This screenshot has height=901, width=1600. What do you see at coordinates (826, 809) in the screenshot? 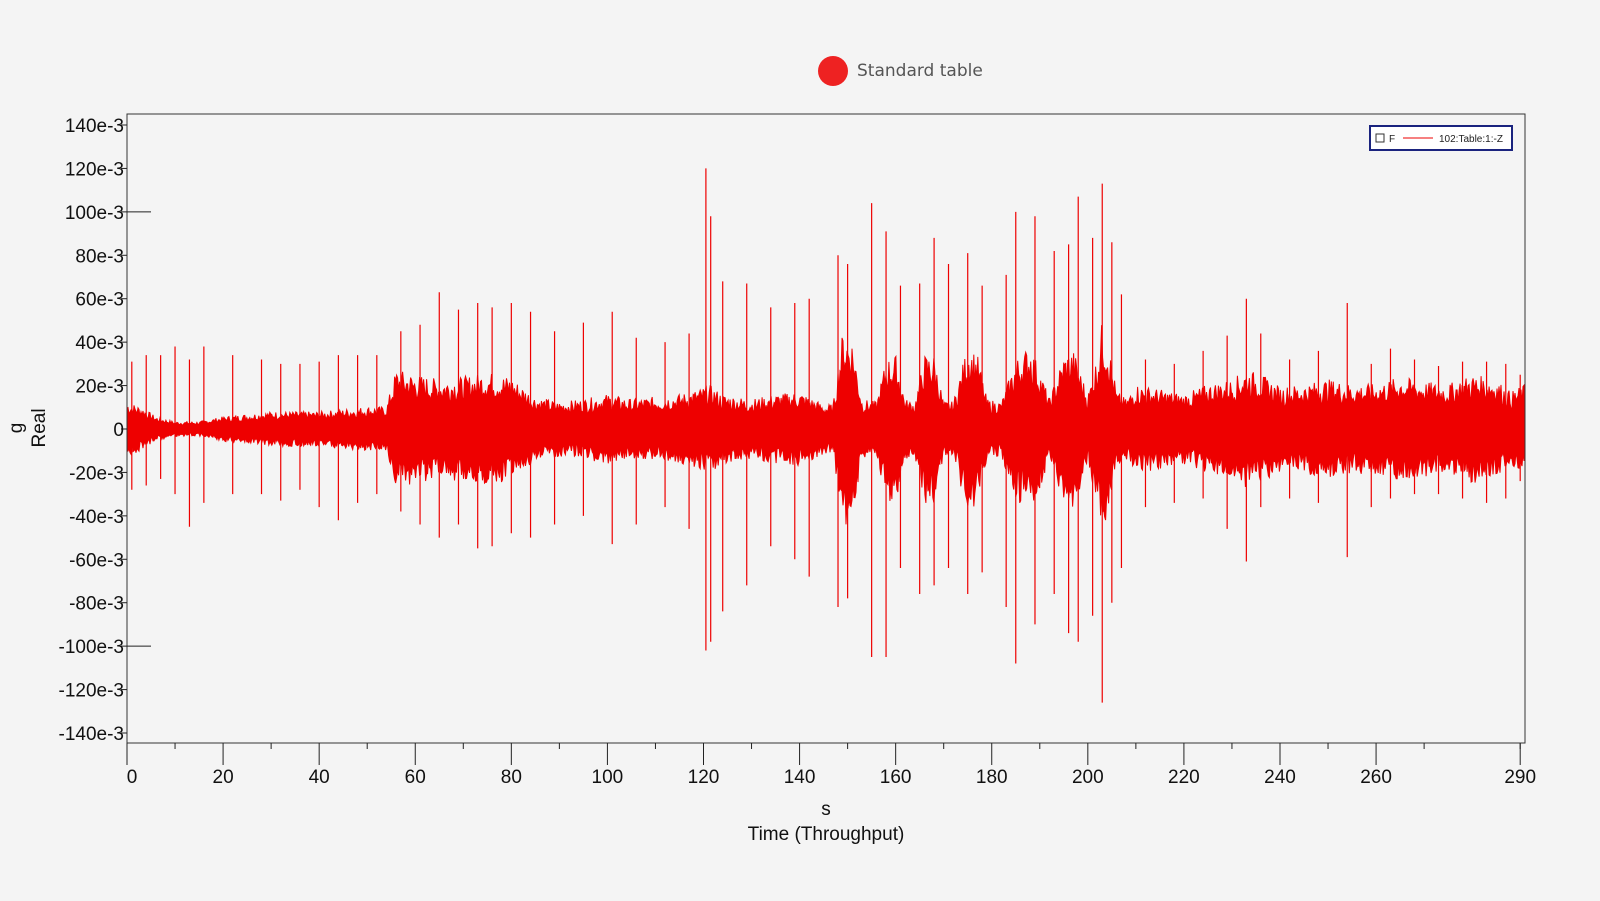
I see `x-axis-unit: s` at bounding box center [826, 809].